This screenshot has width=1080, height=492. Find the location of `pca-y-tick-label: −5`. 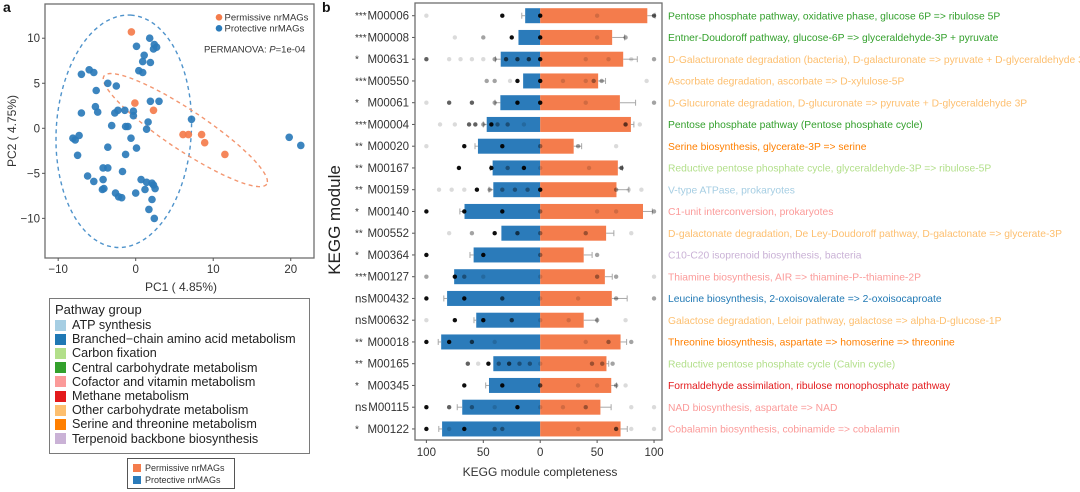

pca-y-tick-label: −5 is located at coordinates (33, 174).